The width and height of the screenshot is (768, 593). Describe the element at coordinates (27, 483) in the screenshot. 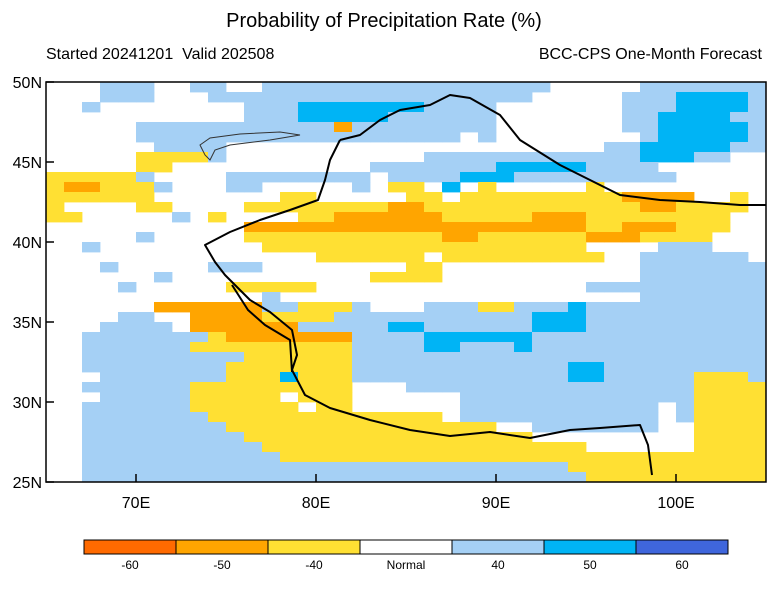

I see `lat-label: 25N` at that location.